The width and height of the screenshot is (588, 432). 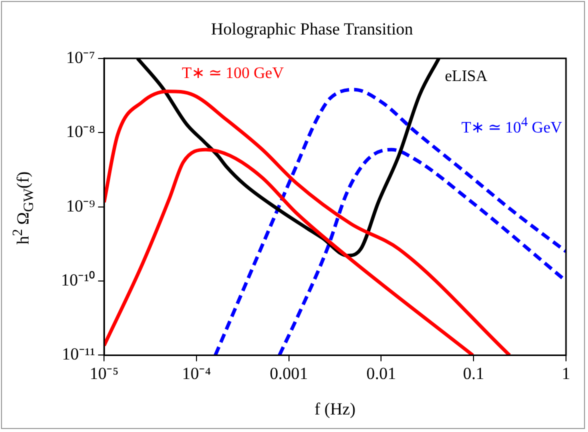 What do you see at coordinates (233, 74) in the screenshot?
I see `series-label: T∗ ≃ 100 GeV` at bounding box center [233, 74].